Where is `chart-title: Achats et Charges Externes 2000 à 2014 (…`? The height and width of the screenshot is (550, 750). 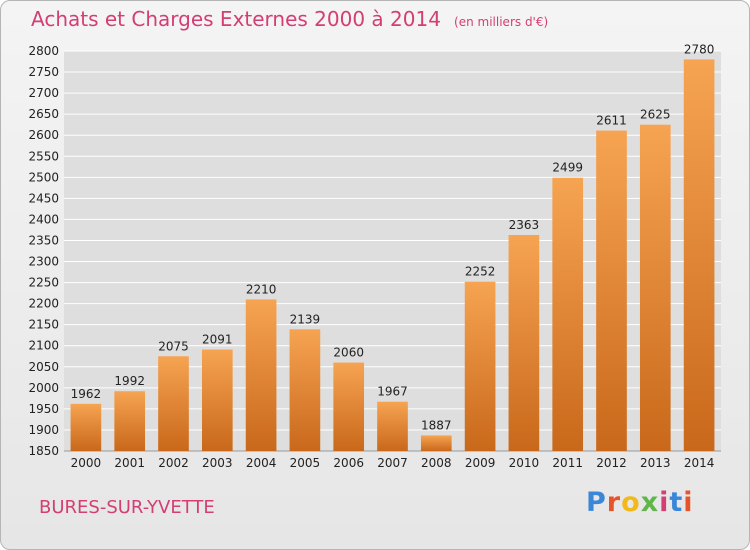 chart-title: Achats et Charges Externes 2000 à 2014 (… is located at coordinates (289, 19).